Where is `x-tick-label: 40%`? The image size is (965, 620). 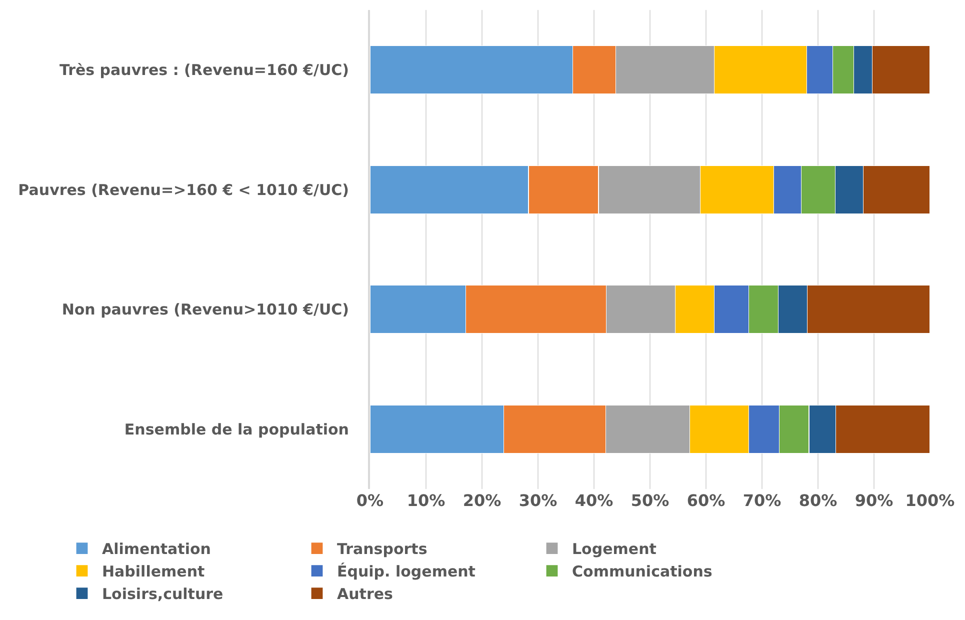
x-tick-label: 40% is located at coordinates (594, 500).